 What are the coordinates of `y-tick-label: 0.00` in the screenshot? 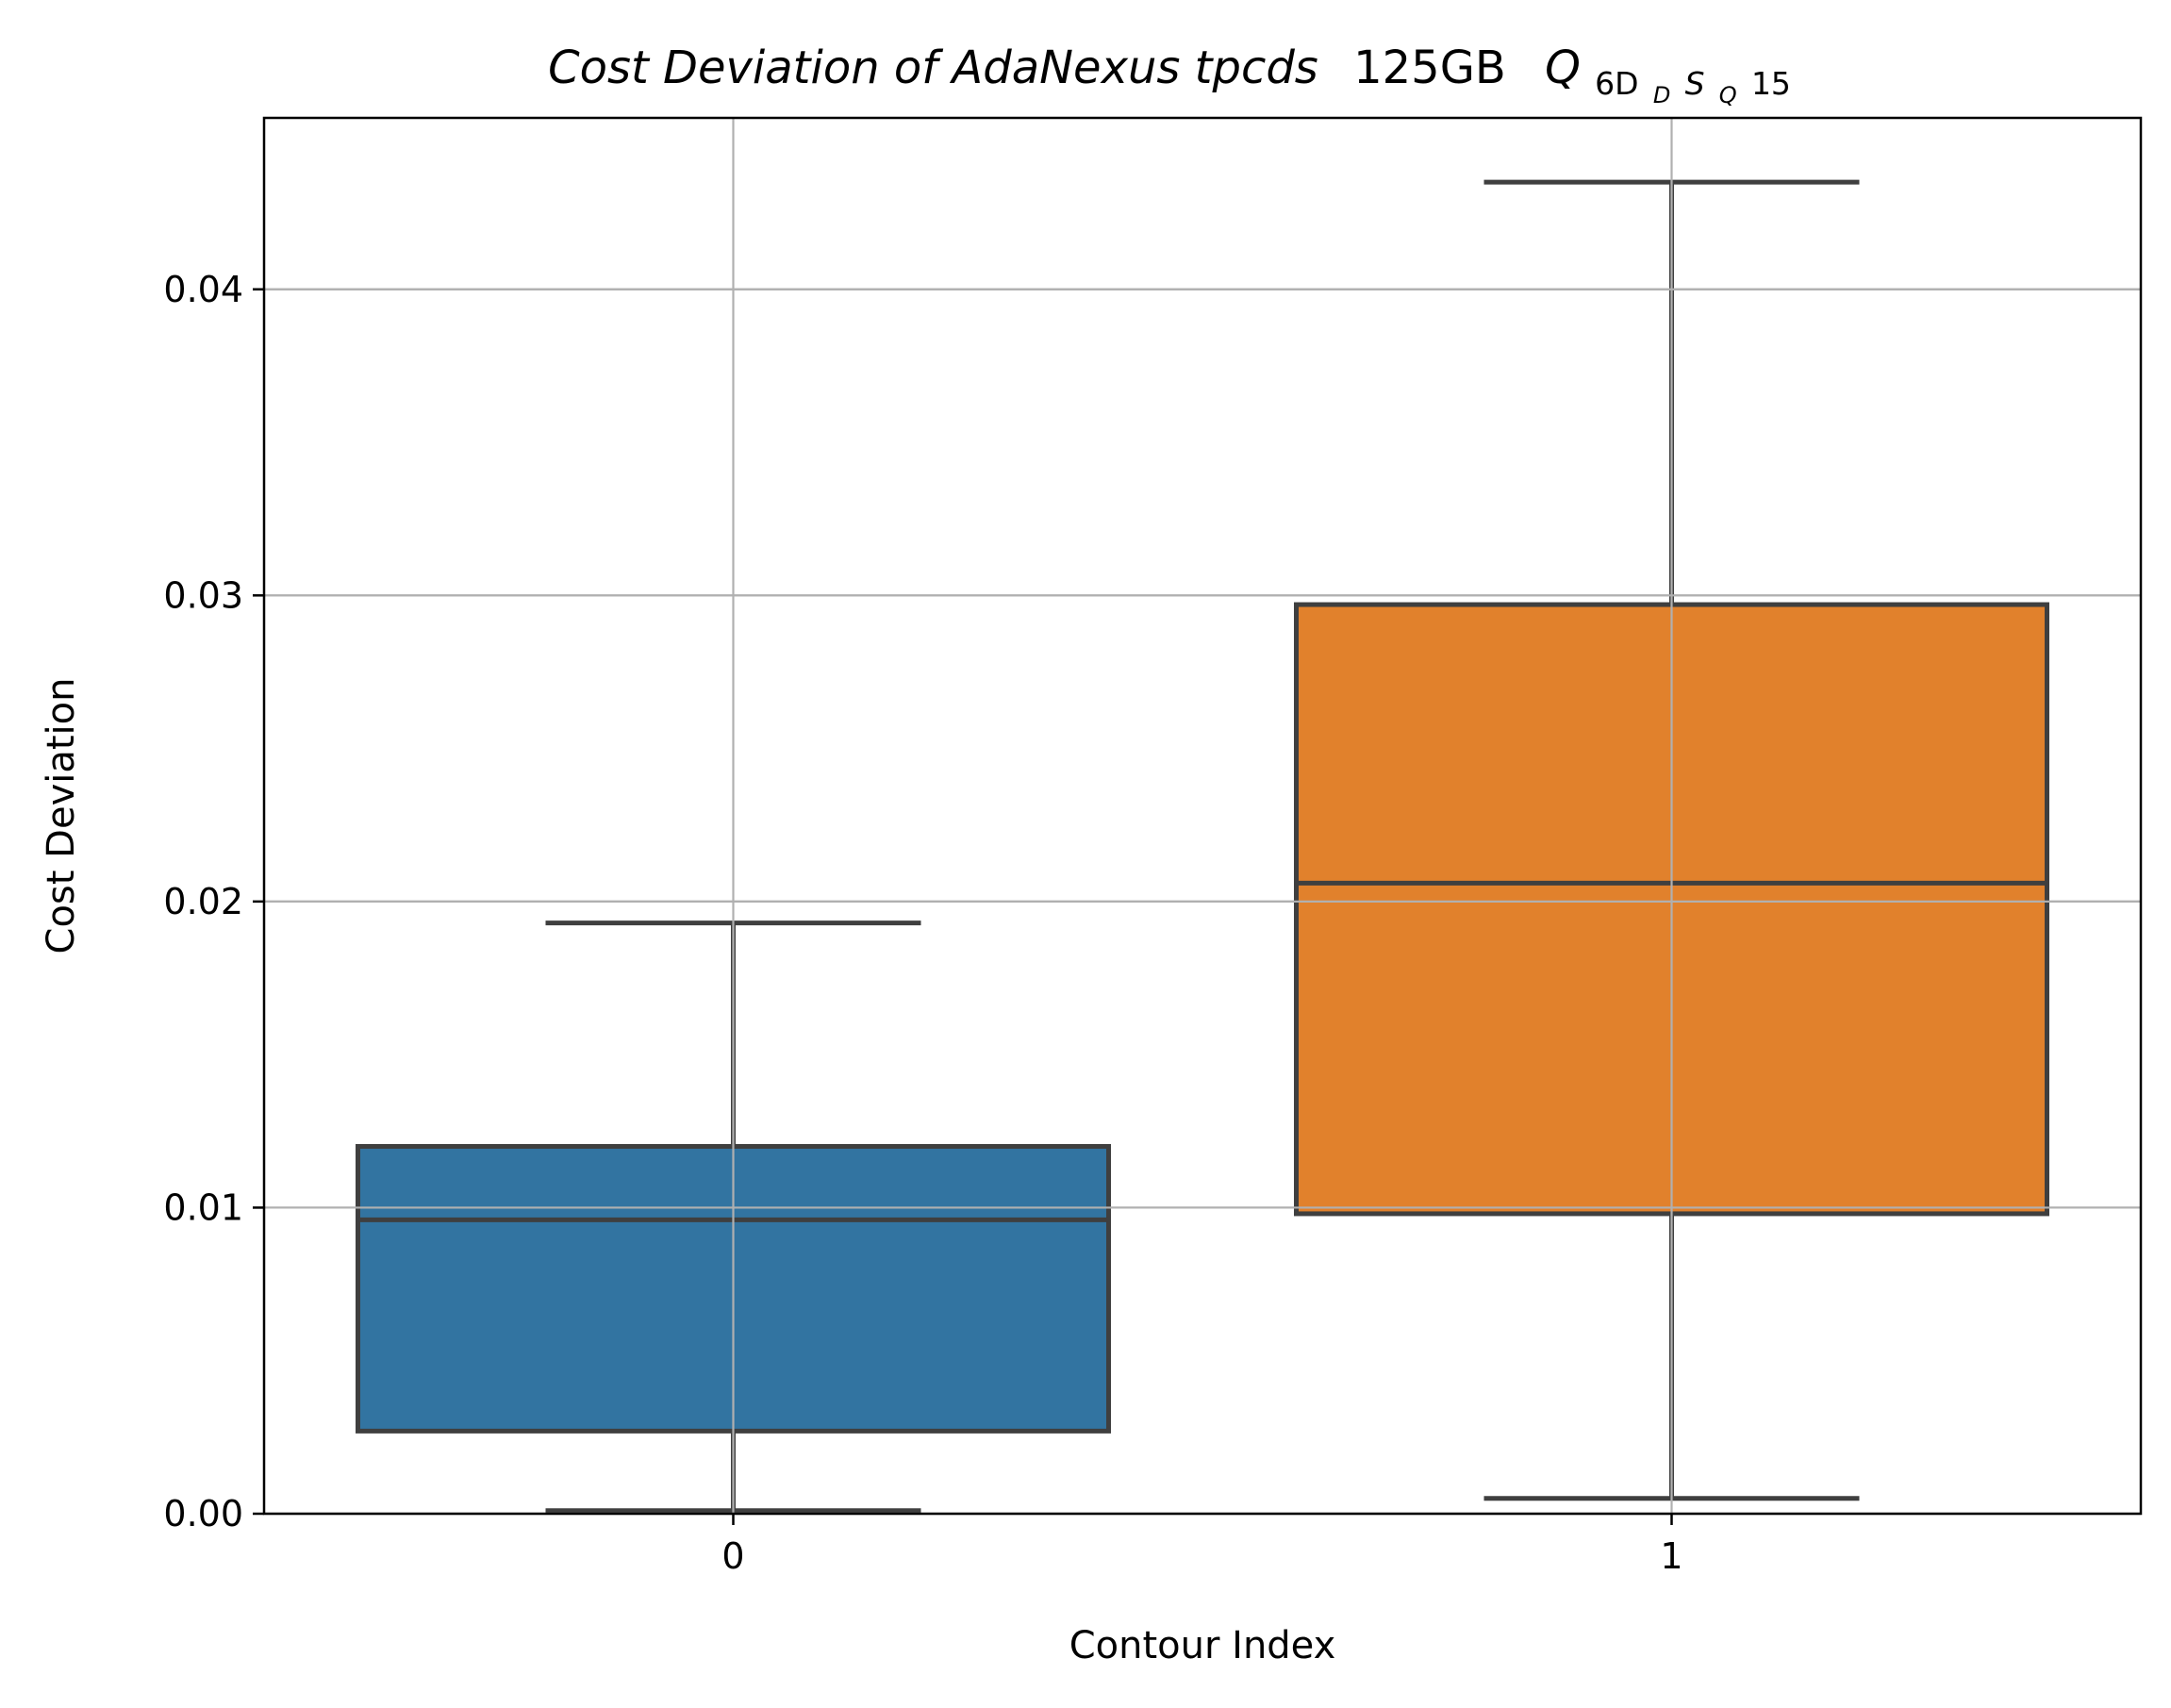 It's located at (203, 1513).